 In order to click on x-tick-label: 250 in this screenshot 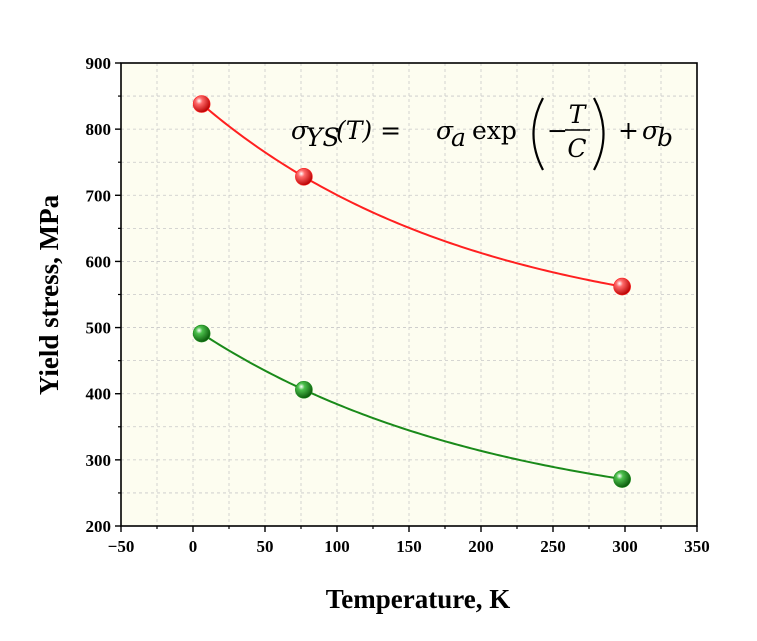, I will do `click(553, 546)`.